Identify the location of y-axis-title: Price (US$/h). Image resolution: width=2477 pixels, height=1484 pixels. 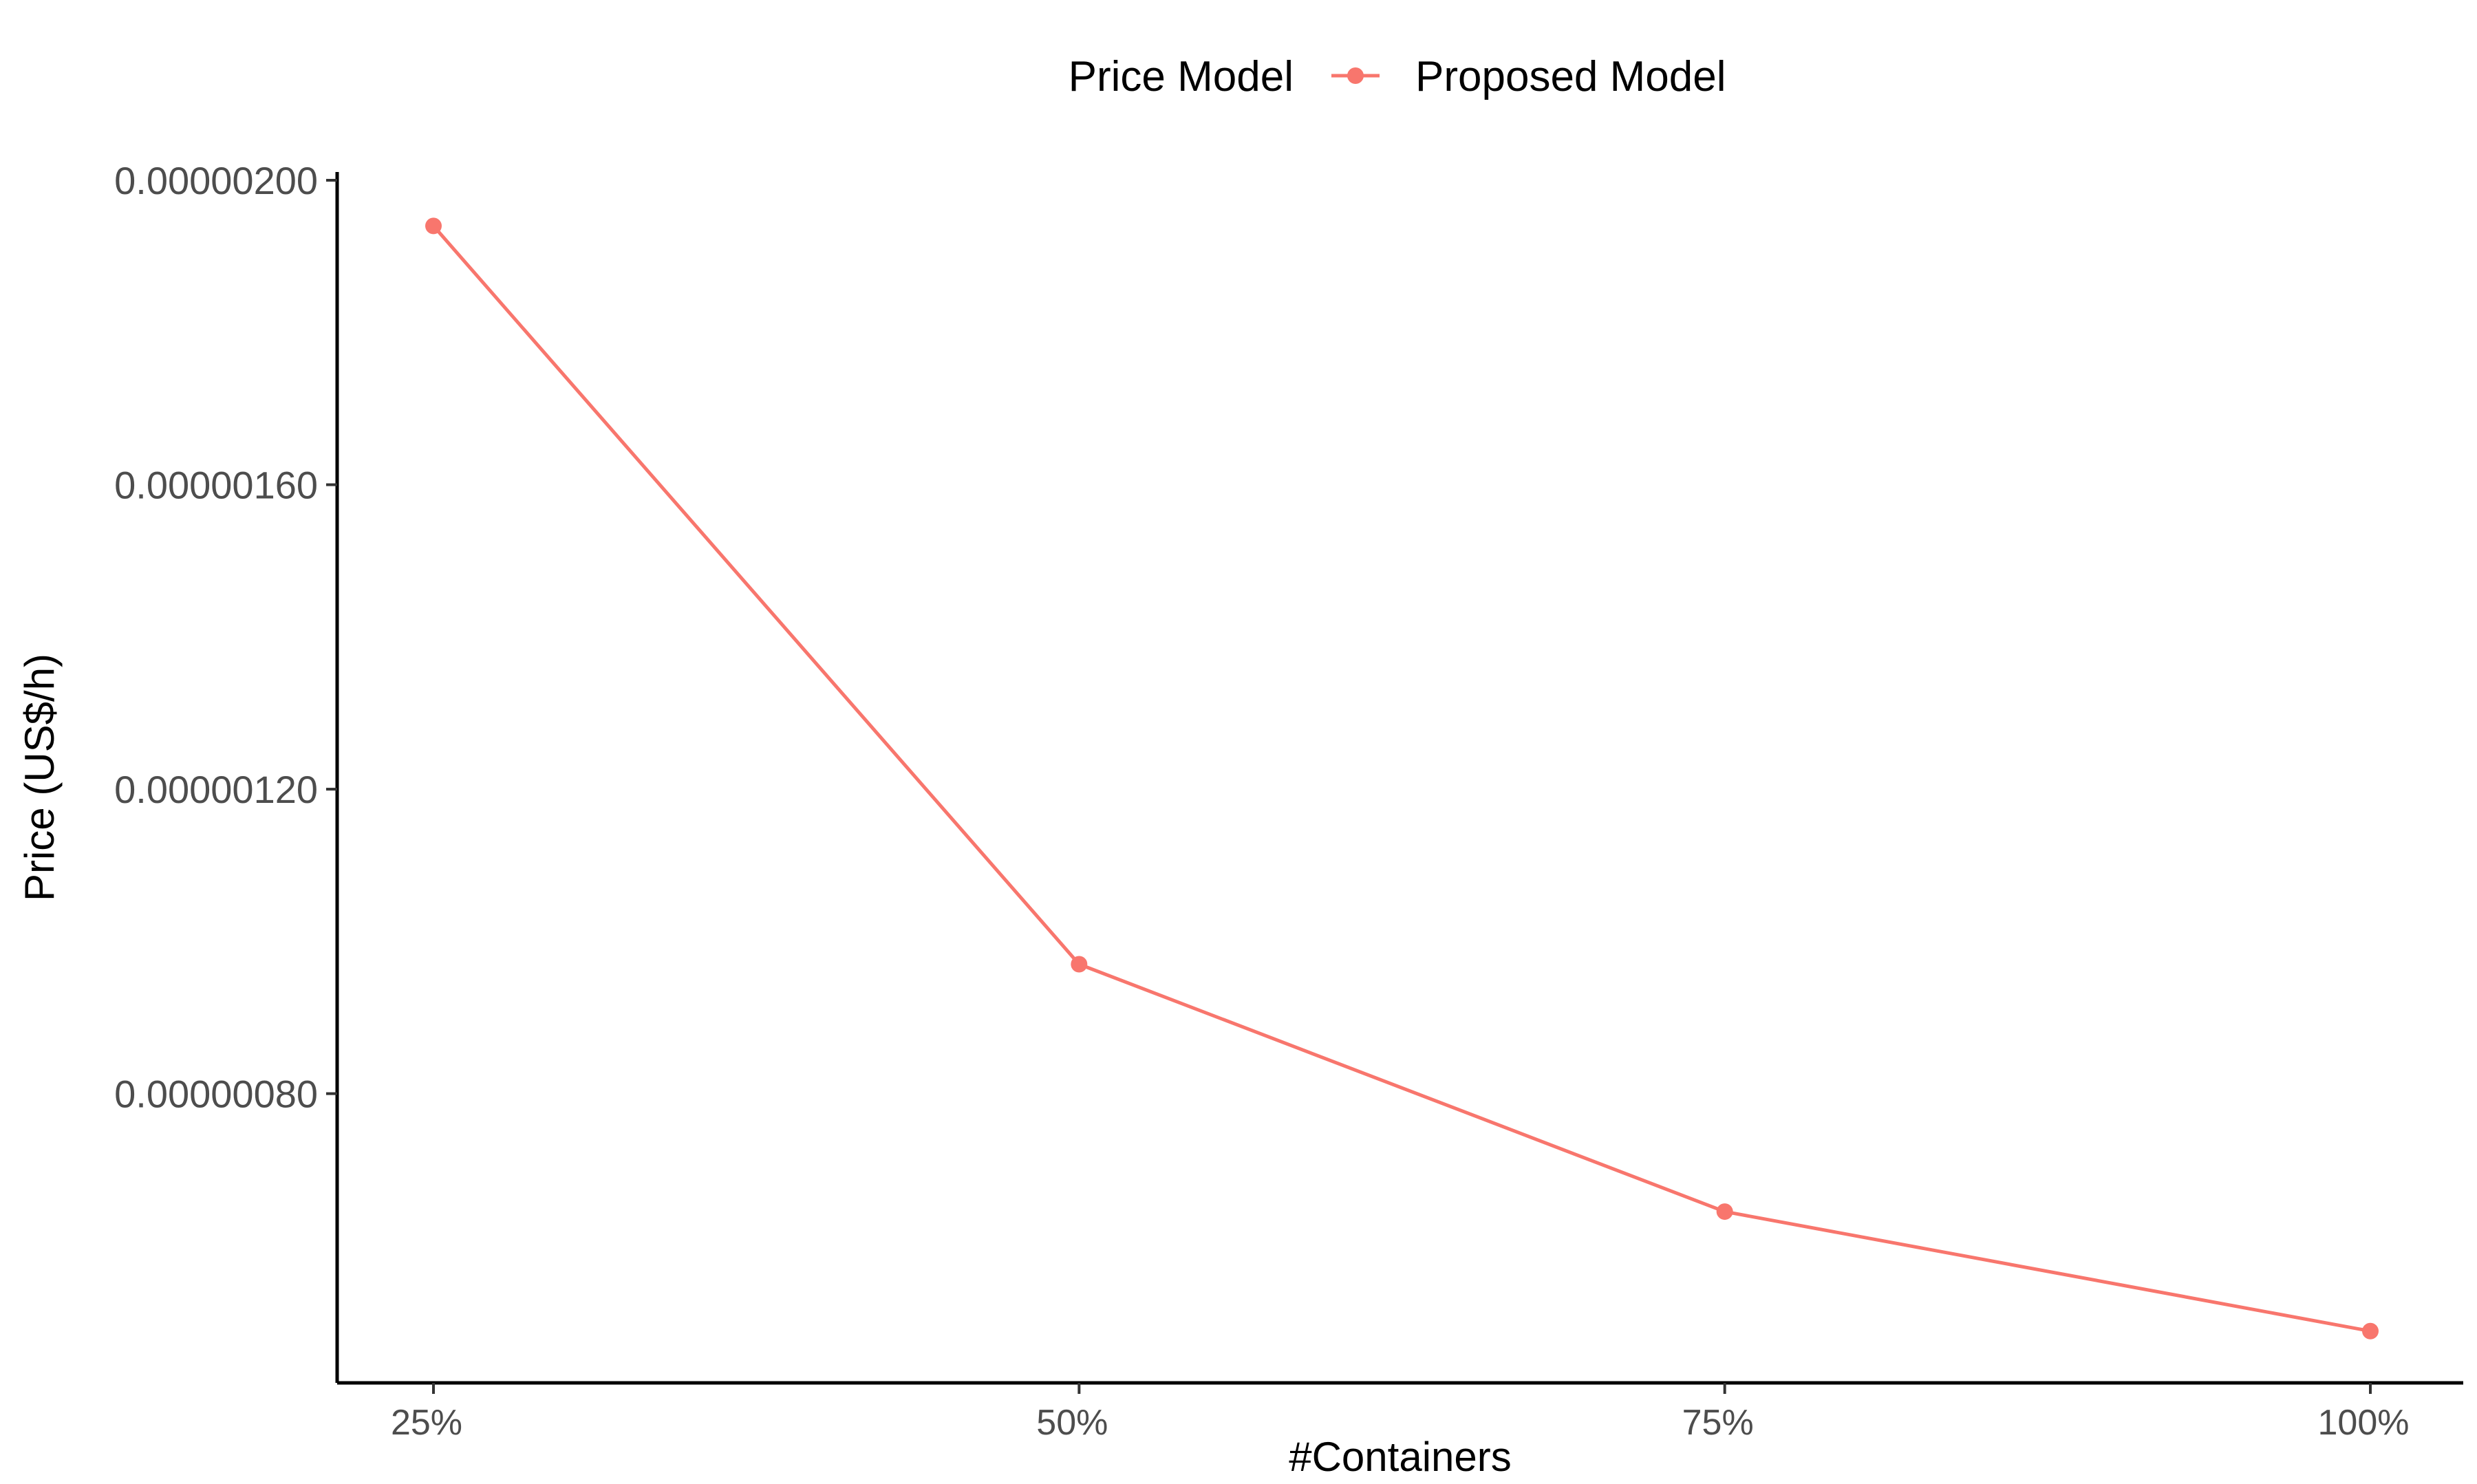
(40, 777).